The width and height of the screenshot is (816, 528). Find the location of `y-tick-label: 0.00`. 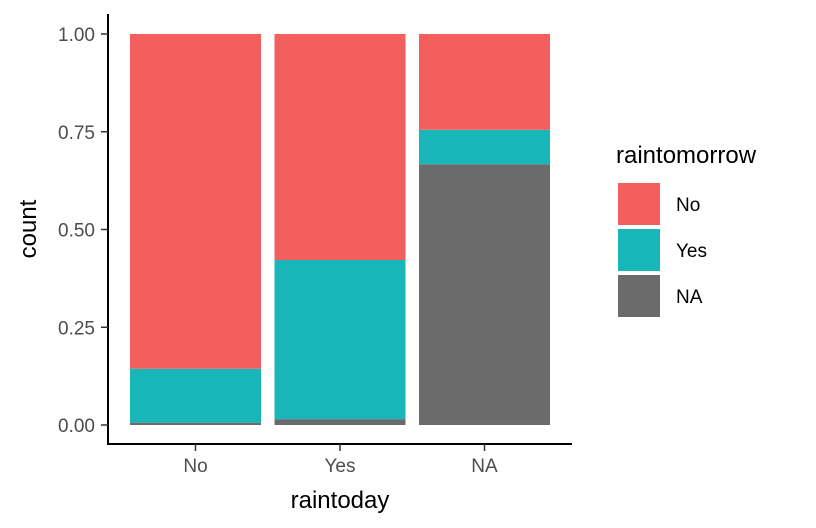

y-tick-label: 0.00 is located at coordinates (76, 426).